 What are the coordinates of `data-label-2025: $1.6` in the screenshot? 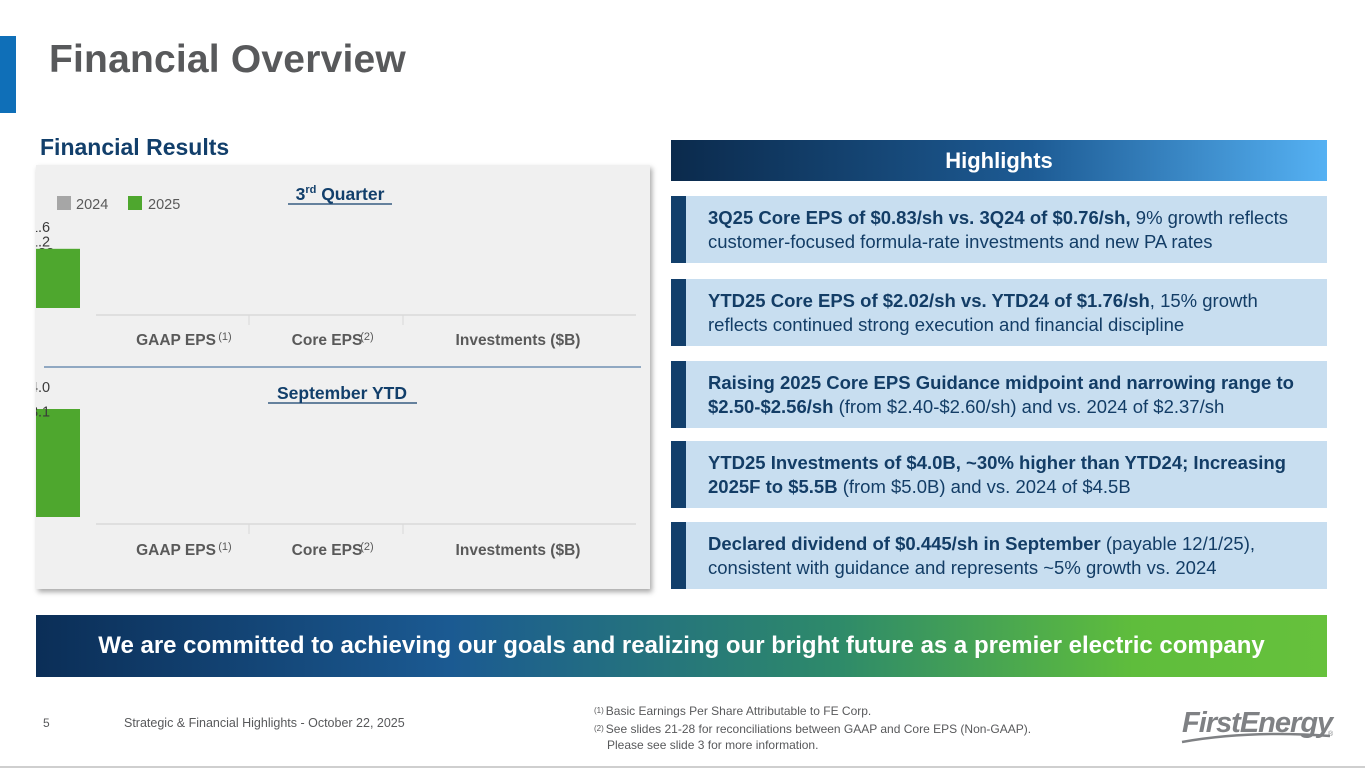 It's located at (43, 228).